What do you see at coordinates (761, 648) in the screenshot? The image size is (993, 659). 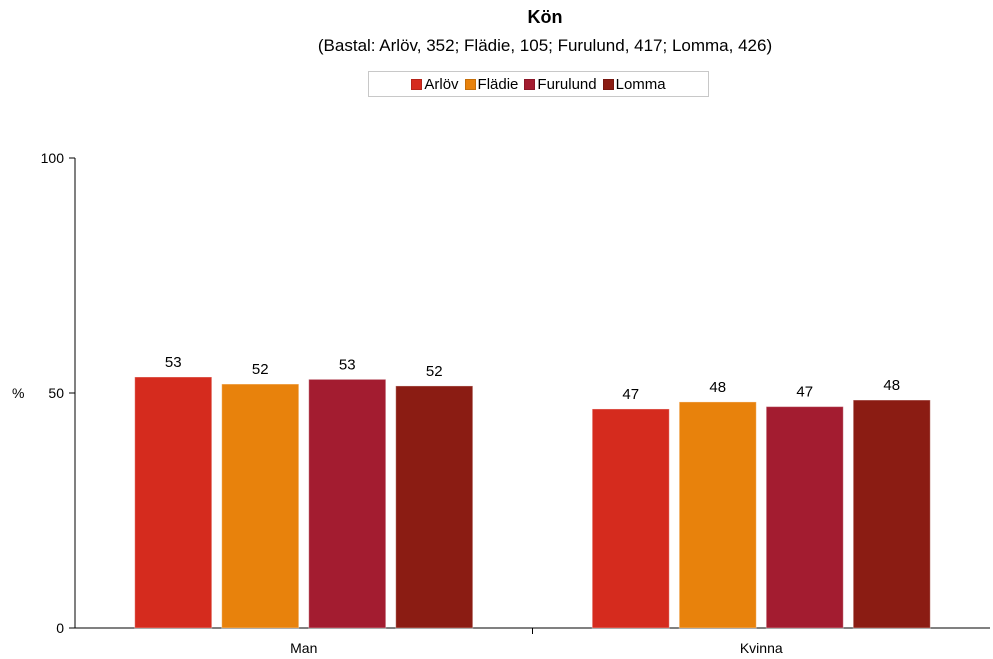 I see `x-tick-label: Kvinna` at bounding box center [761, 648].